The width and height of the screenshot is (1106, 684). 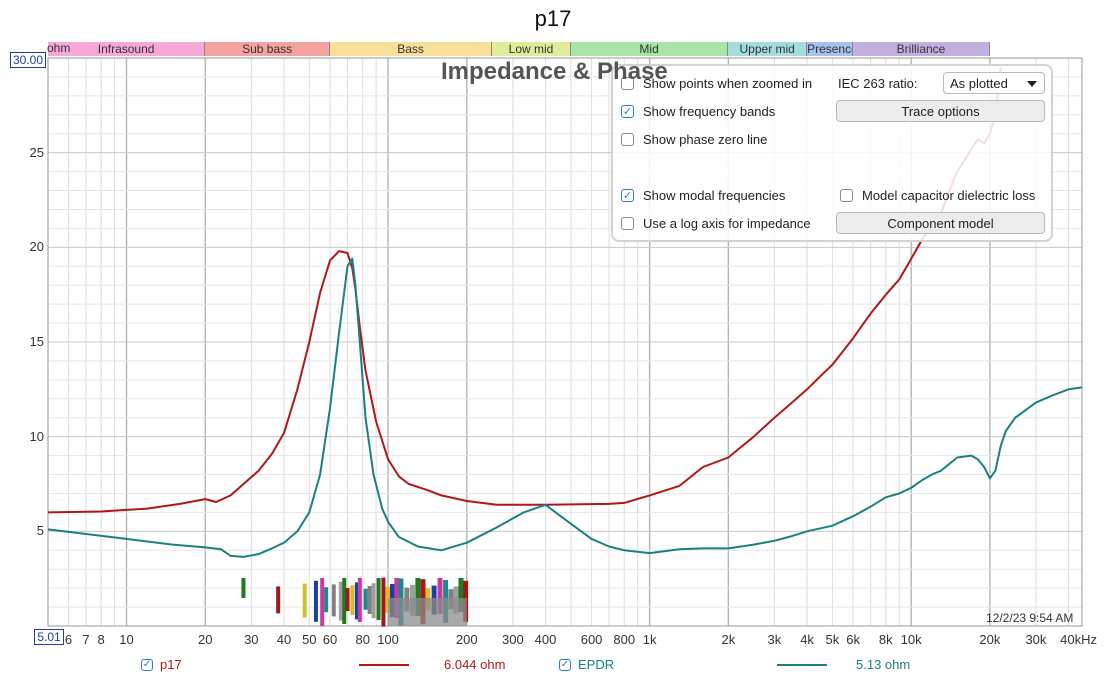 What do you see at coordinates (531, 49) in the screenshot?
I see `band-low-mid: Low mid` at bounding box center [531, 49].